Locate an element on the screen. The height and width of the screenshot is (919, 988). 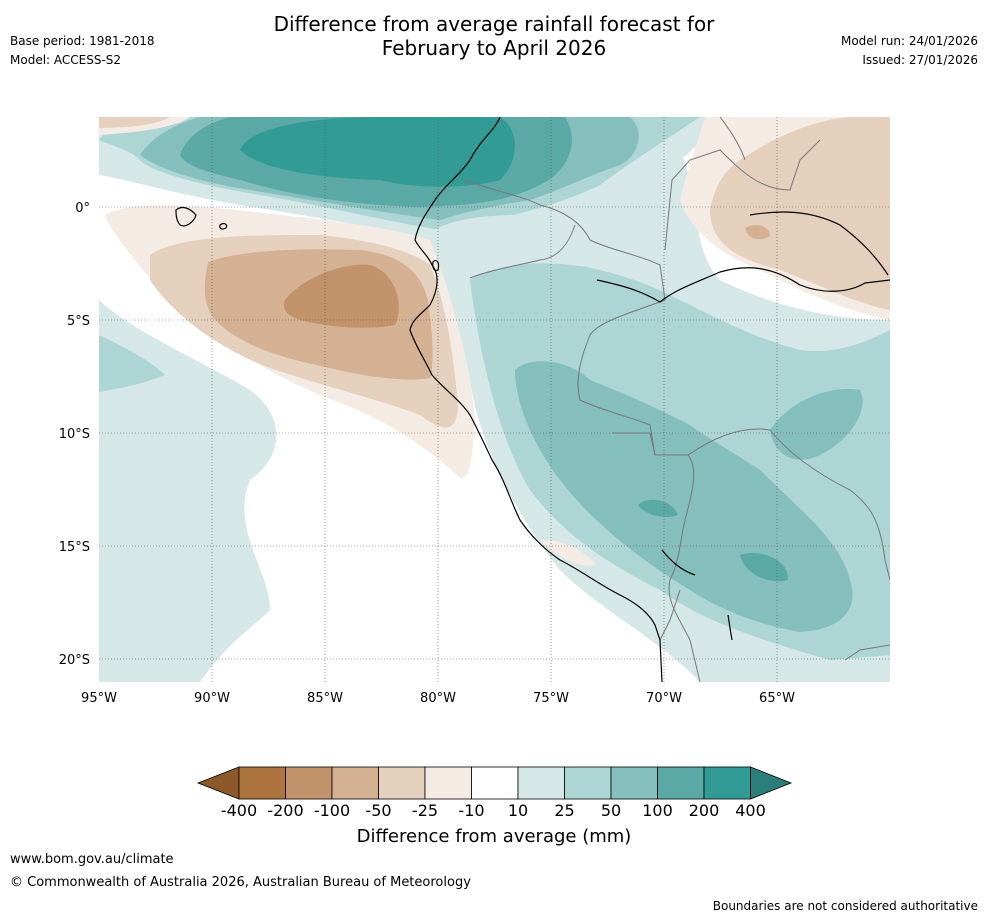
longitude-labels: 95°W 90°W 85°W 80°W 75°W 70°W 65°W is located at coordinates (438, 698).